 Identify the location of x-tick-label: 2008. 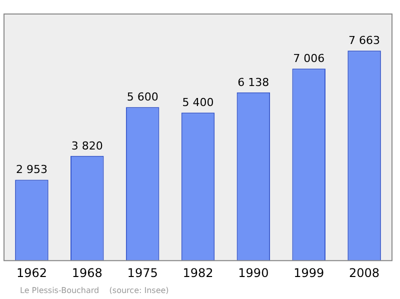
(364, 273).